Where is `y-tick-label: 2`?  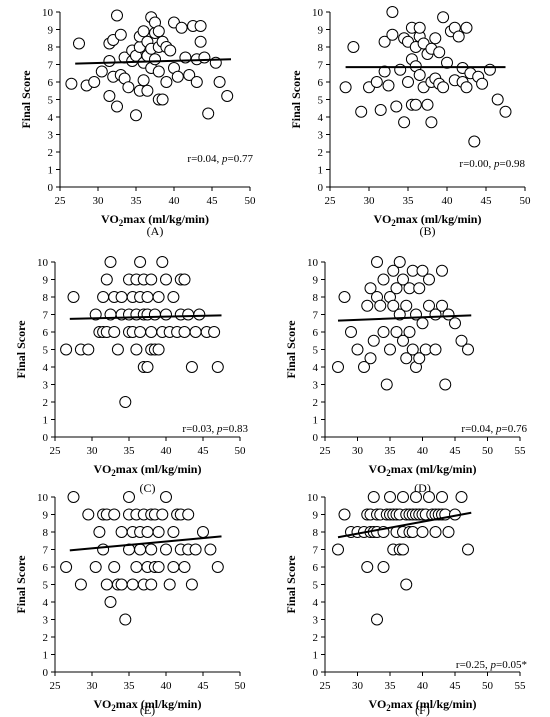
y-tick-label: 2 is located at coordinates (316, 403).